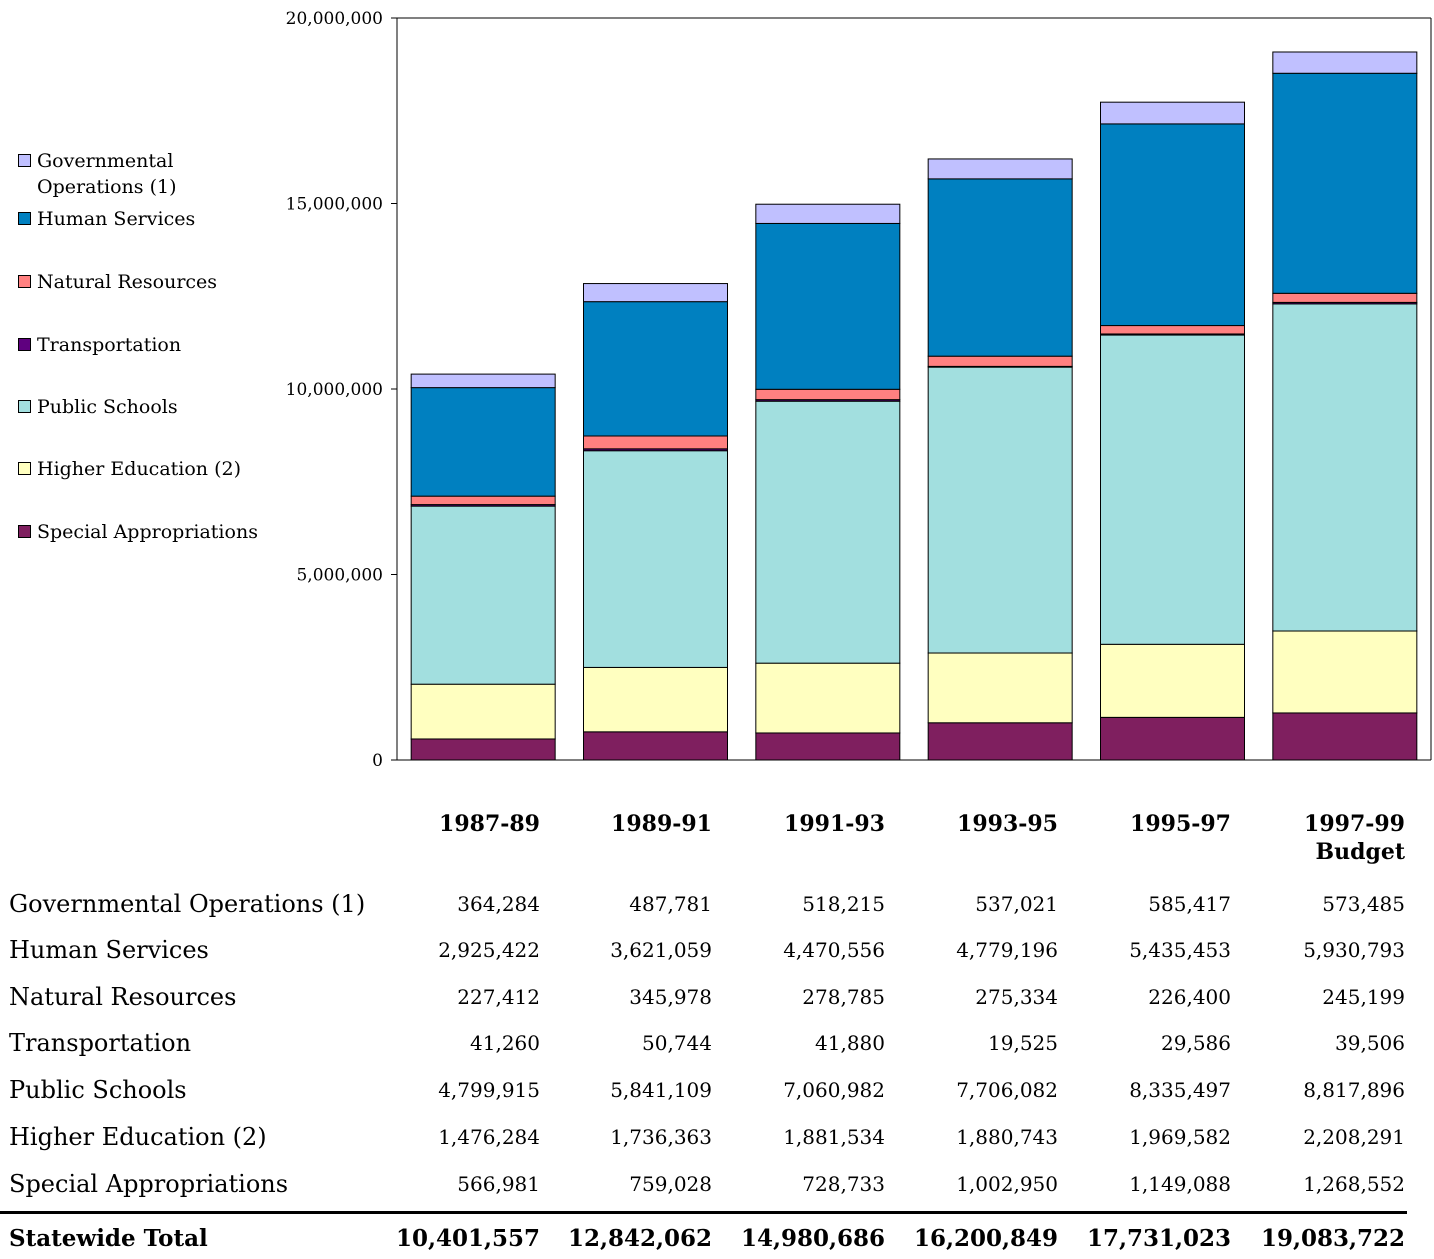 Image resolution: width=1434 pixels, height=1259 pixels. Describe the element at coordinates (109, 345) in the screenshot. I see `legend-label: Transportation` at that location.